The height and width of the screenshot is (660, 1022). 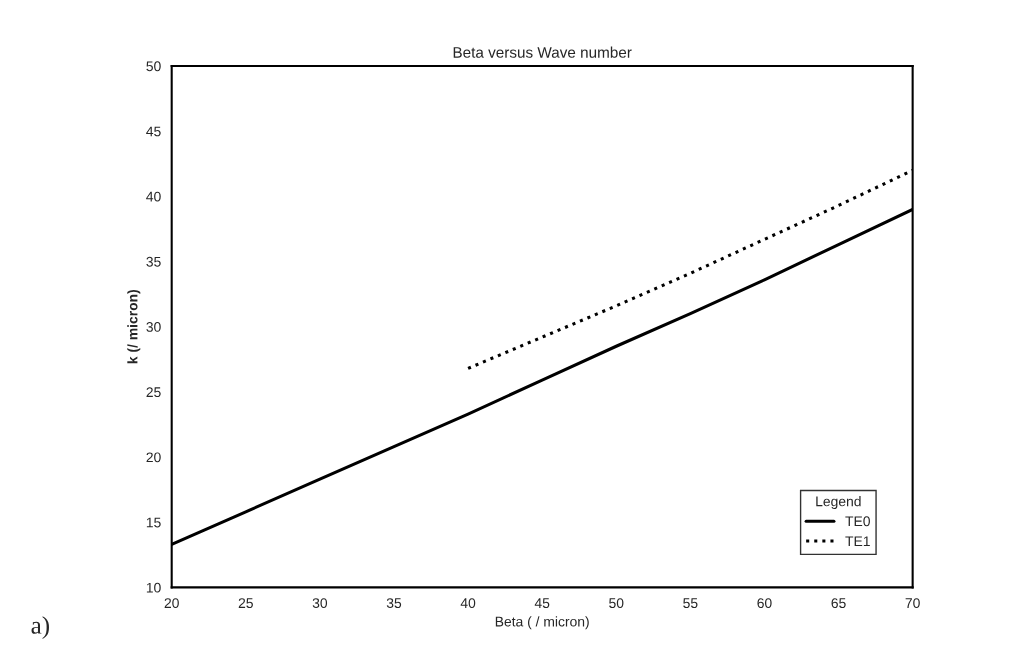 I want to click on x-tick-label: 20, so click(x=171, y=603).